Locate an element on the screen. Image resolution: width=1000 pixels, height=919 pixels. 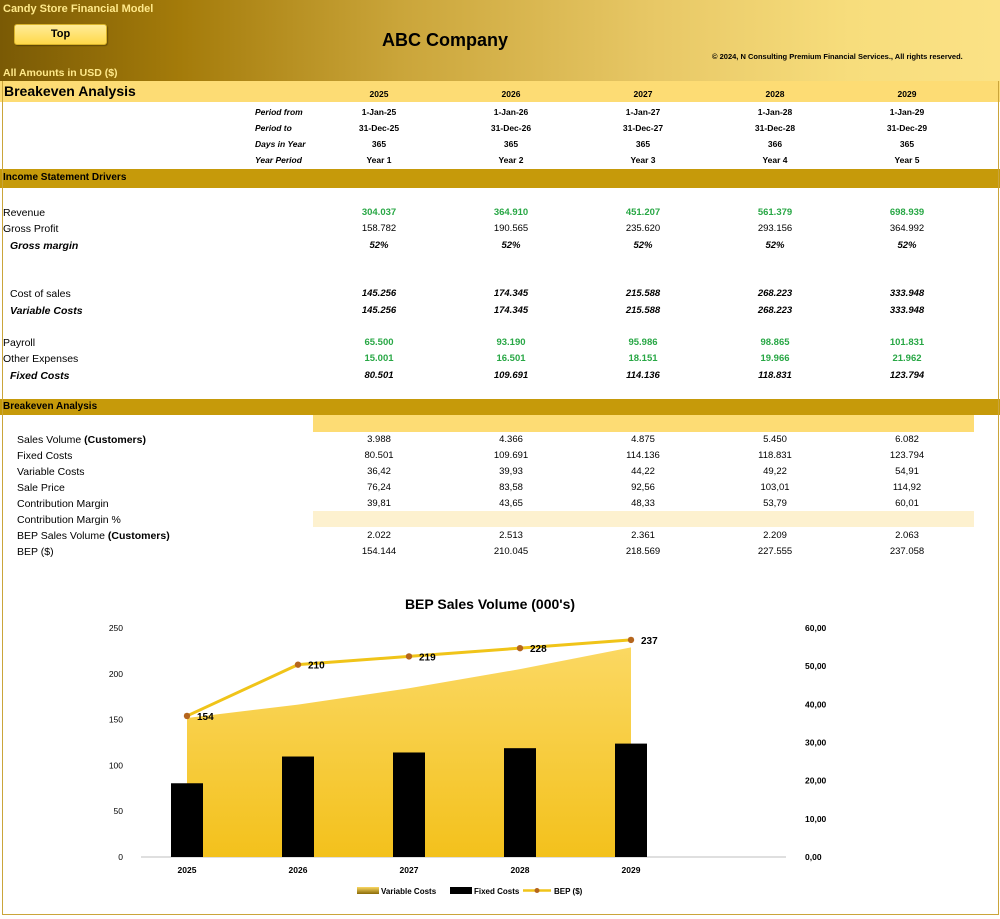
driver-row-label: Variable Costs is located at coordinates (46, 311).